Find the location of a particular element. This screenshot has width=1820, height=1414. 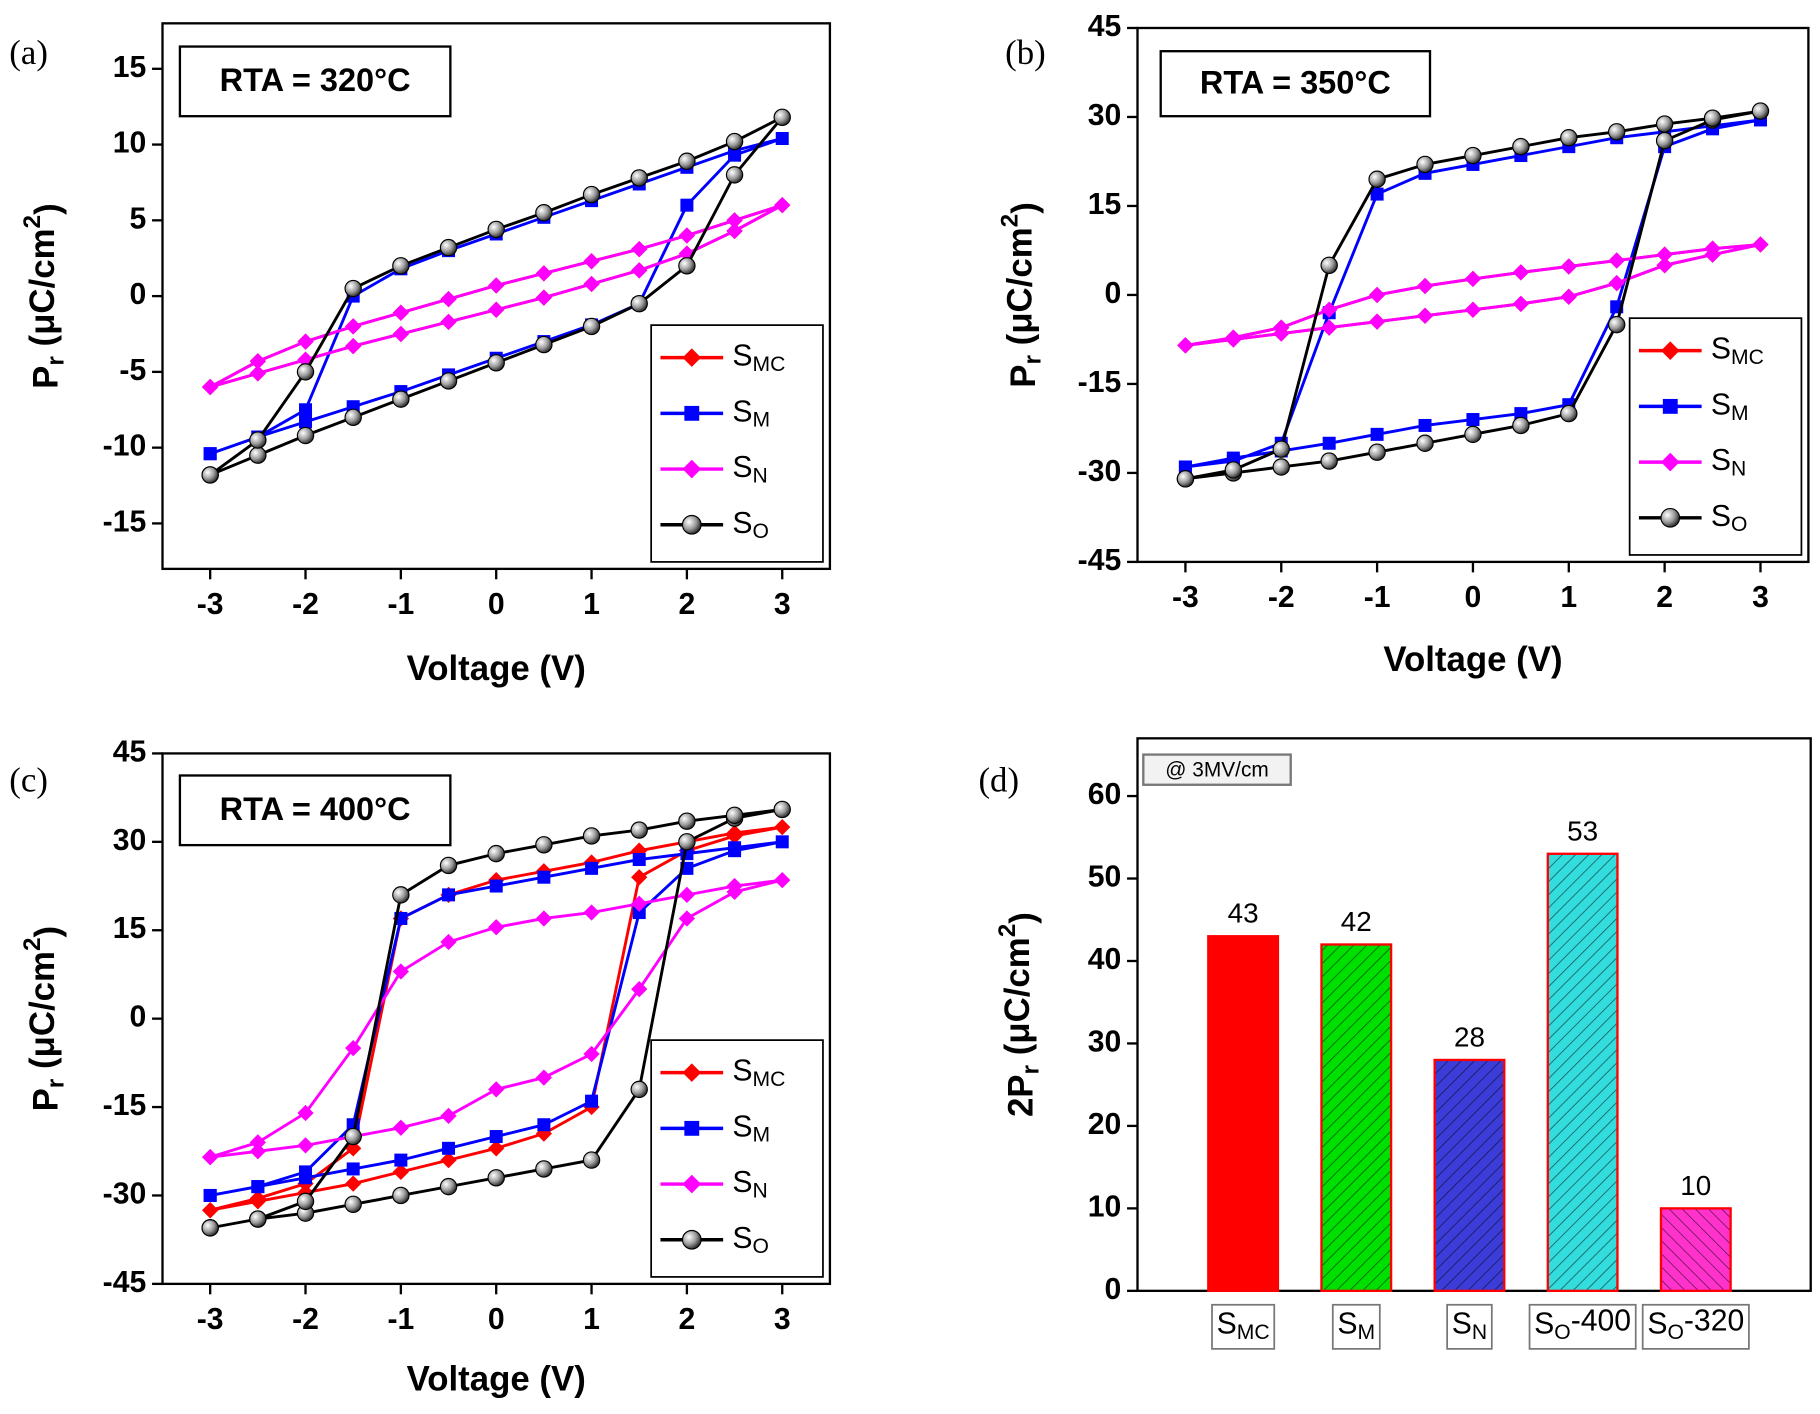

legend-label: SM is located at coordinates (751, 413).